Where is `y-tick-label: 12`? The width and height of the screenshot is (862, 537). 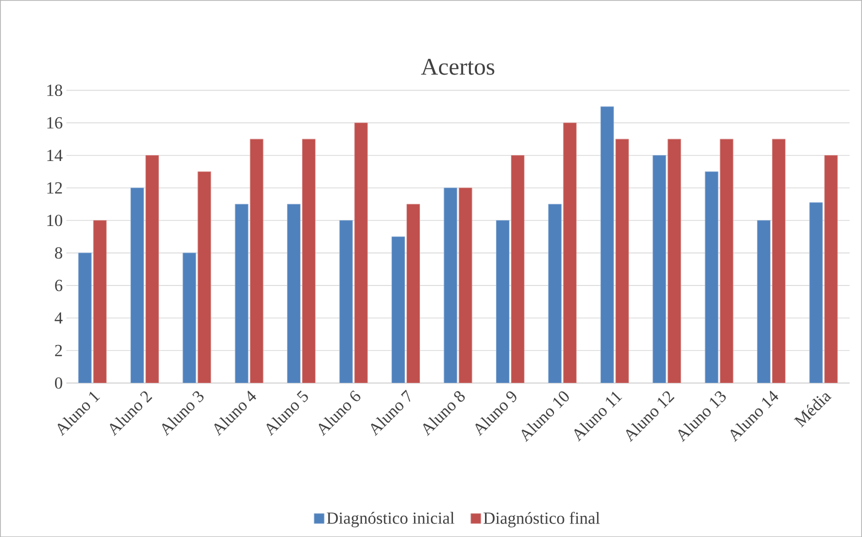
y-tick-label: 12 is located at coordinates (54, 188).